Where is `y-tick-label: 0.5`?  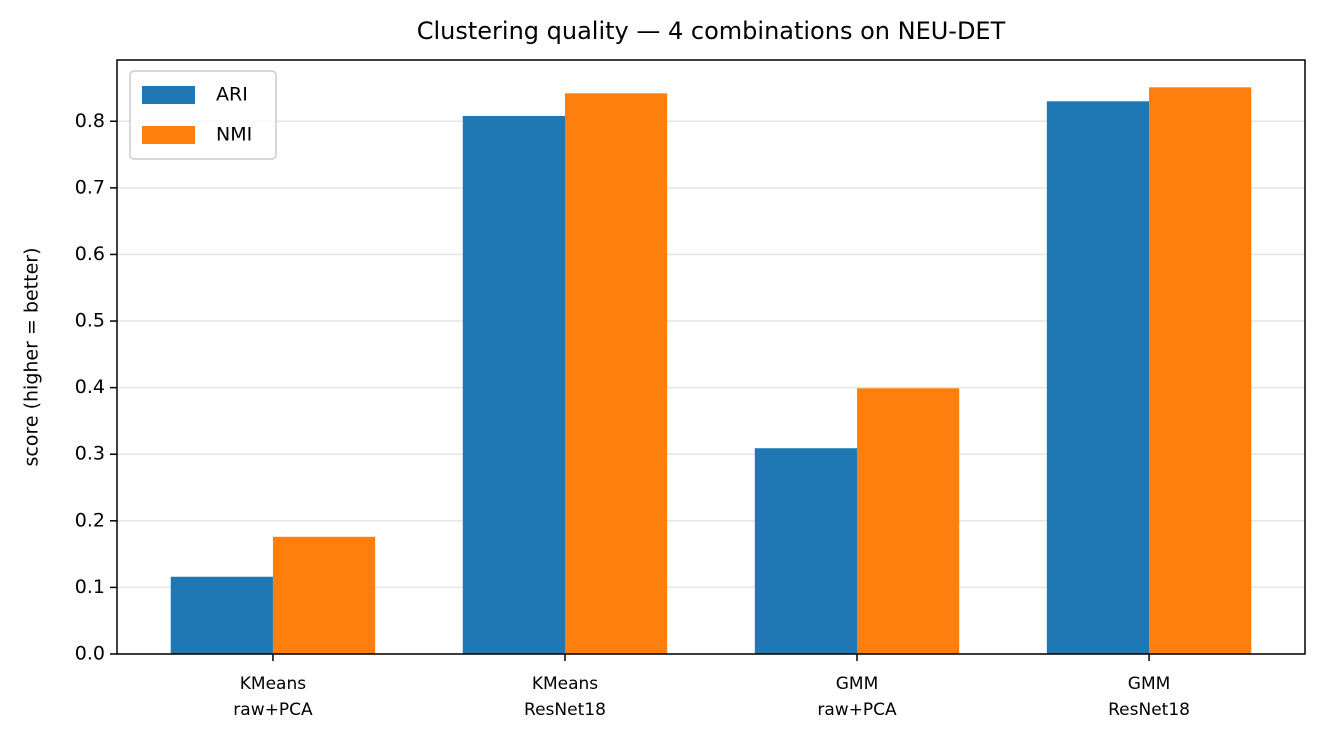 y-tick-label: 0.5 is located at coordinates (90, 321).